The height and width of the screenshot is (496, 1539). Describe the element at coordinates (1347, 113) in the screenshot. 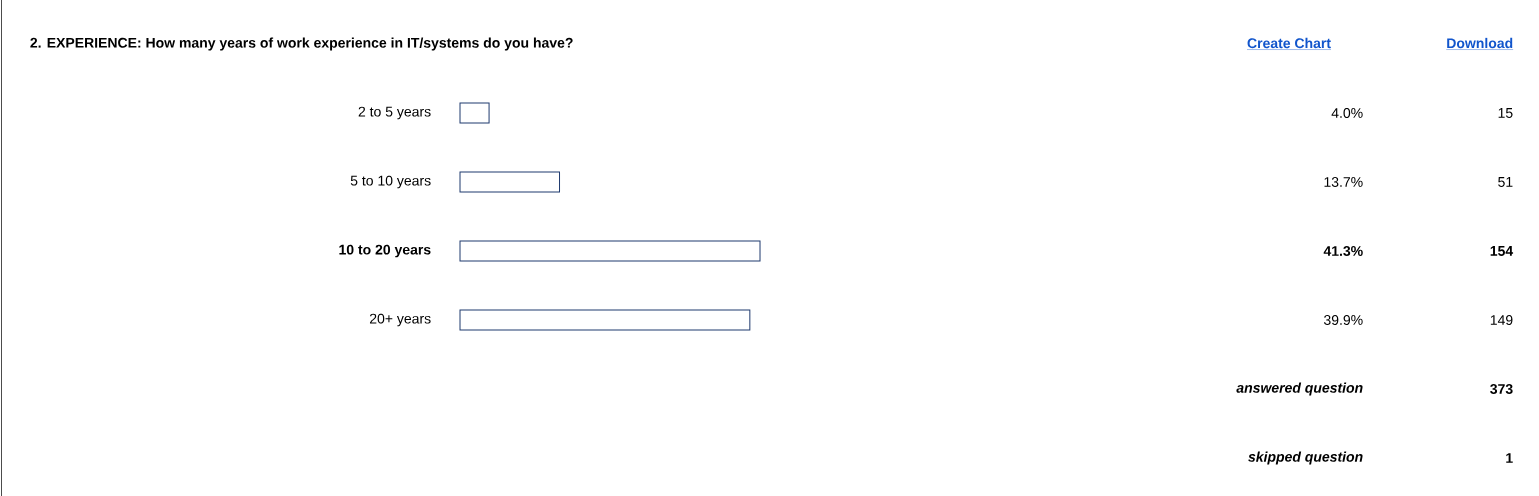

I see `data-label: 4.0%` at that location.